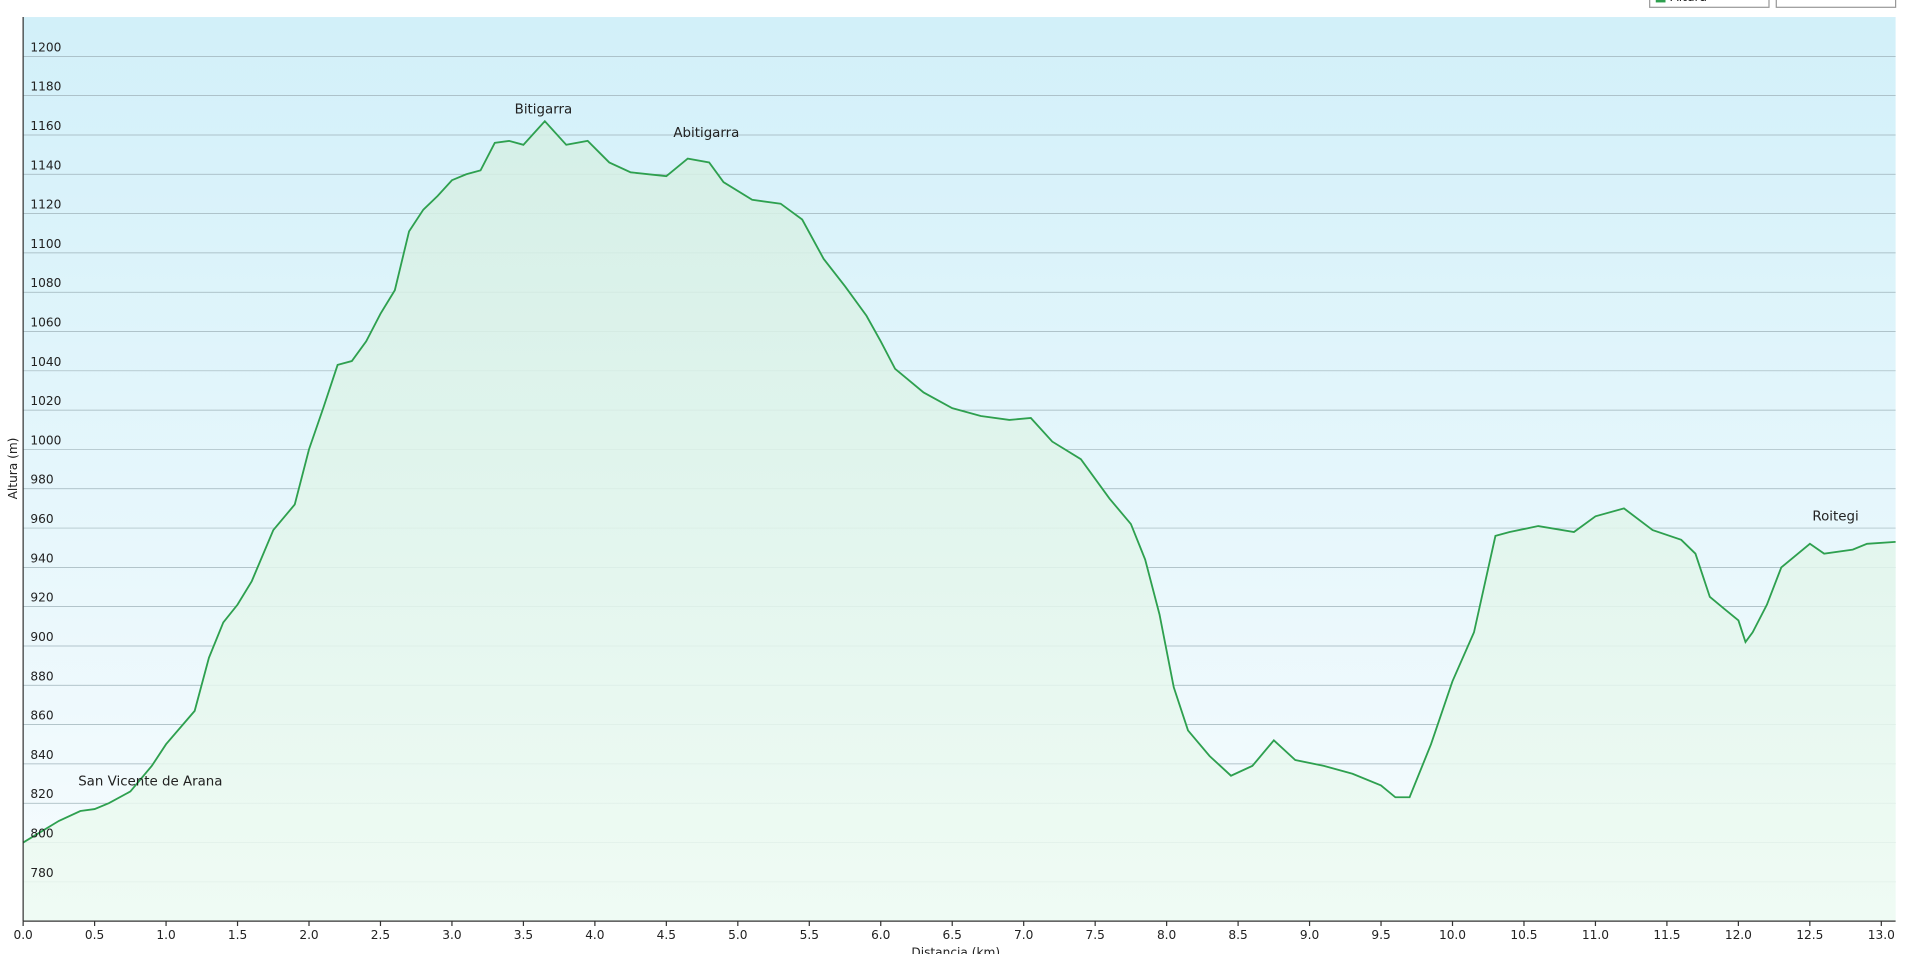 This screenshot has height=954, width=1909. Describe the element at coordinates (22, 935) in the screenshot. I see `x-tick-label: 0.0` at that location.